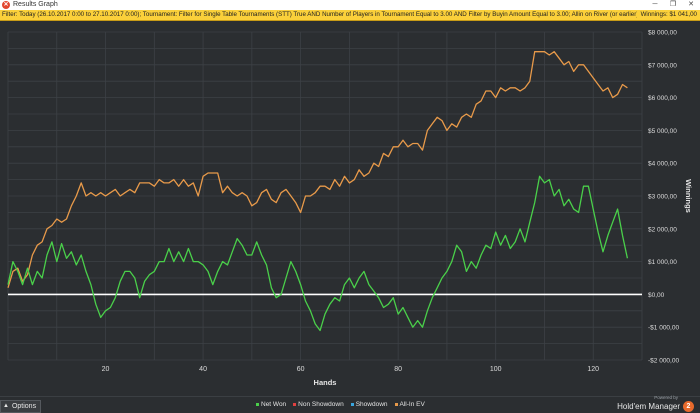  I want to click on window-controls: ─ ❐ ✕, so click(673, 5).